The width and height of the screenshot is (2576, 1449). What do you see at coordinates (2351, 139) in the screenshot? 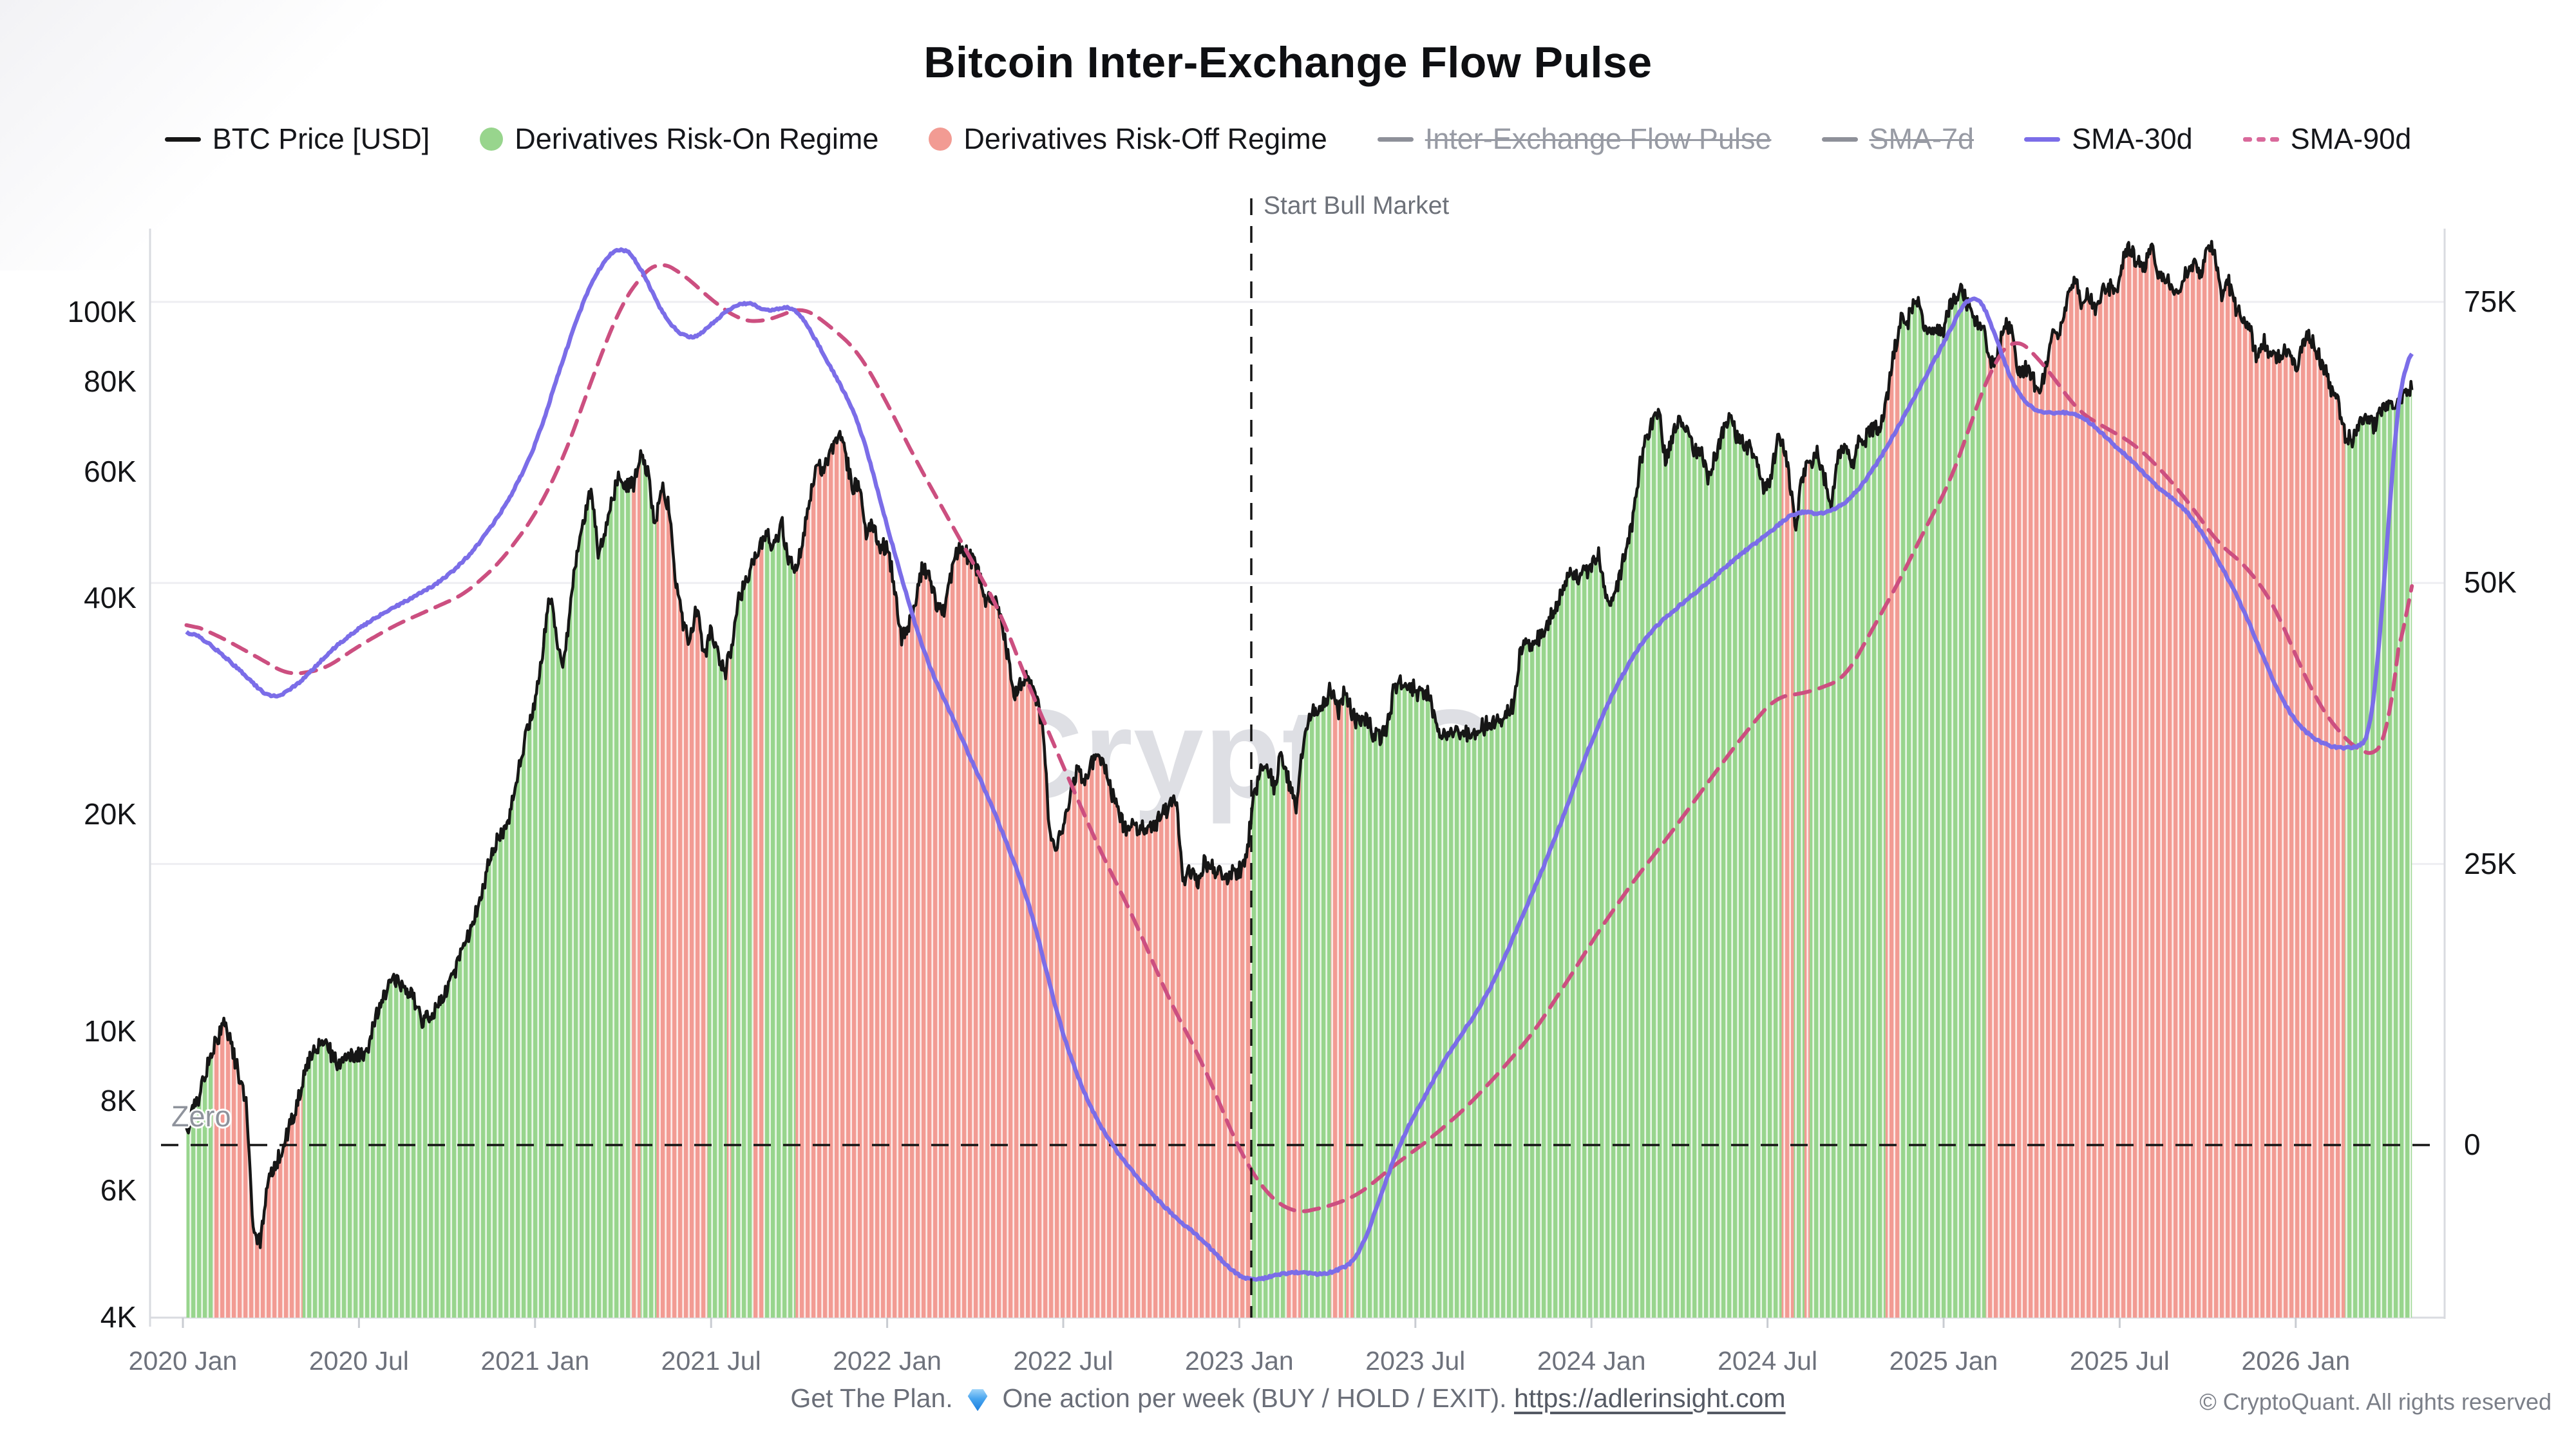
I see `legend-label: SMA-90d` at bounding box center [2351, 139].